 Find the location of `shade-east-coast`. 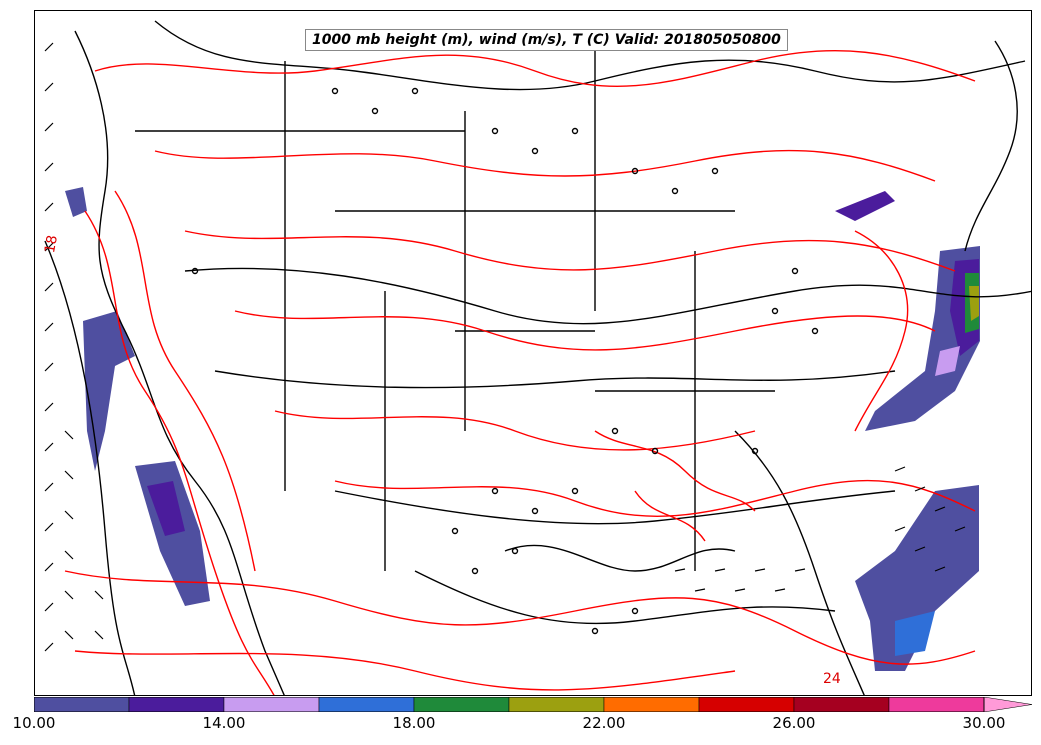

shade-east-coast is located at coordinates (922, 338).